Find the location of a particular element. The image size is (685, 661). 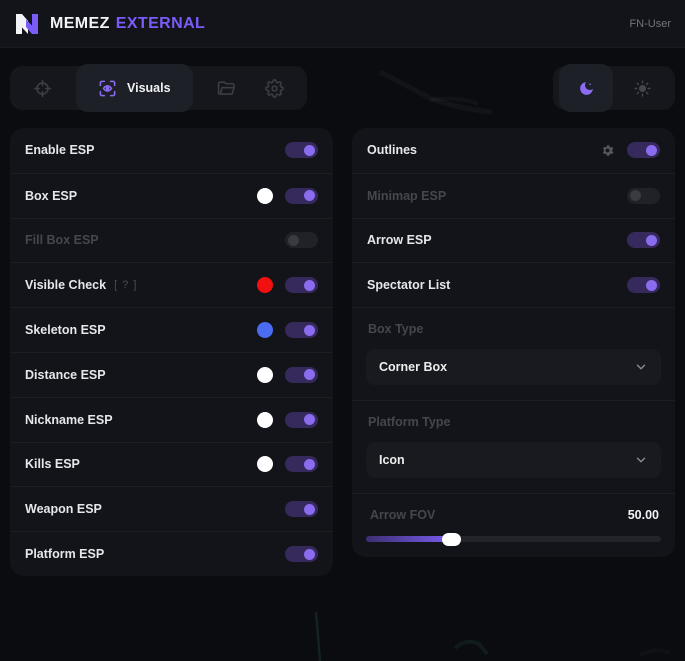

folder-icon is located at coordinates (226, 87).